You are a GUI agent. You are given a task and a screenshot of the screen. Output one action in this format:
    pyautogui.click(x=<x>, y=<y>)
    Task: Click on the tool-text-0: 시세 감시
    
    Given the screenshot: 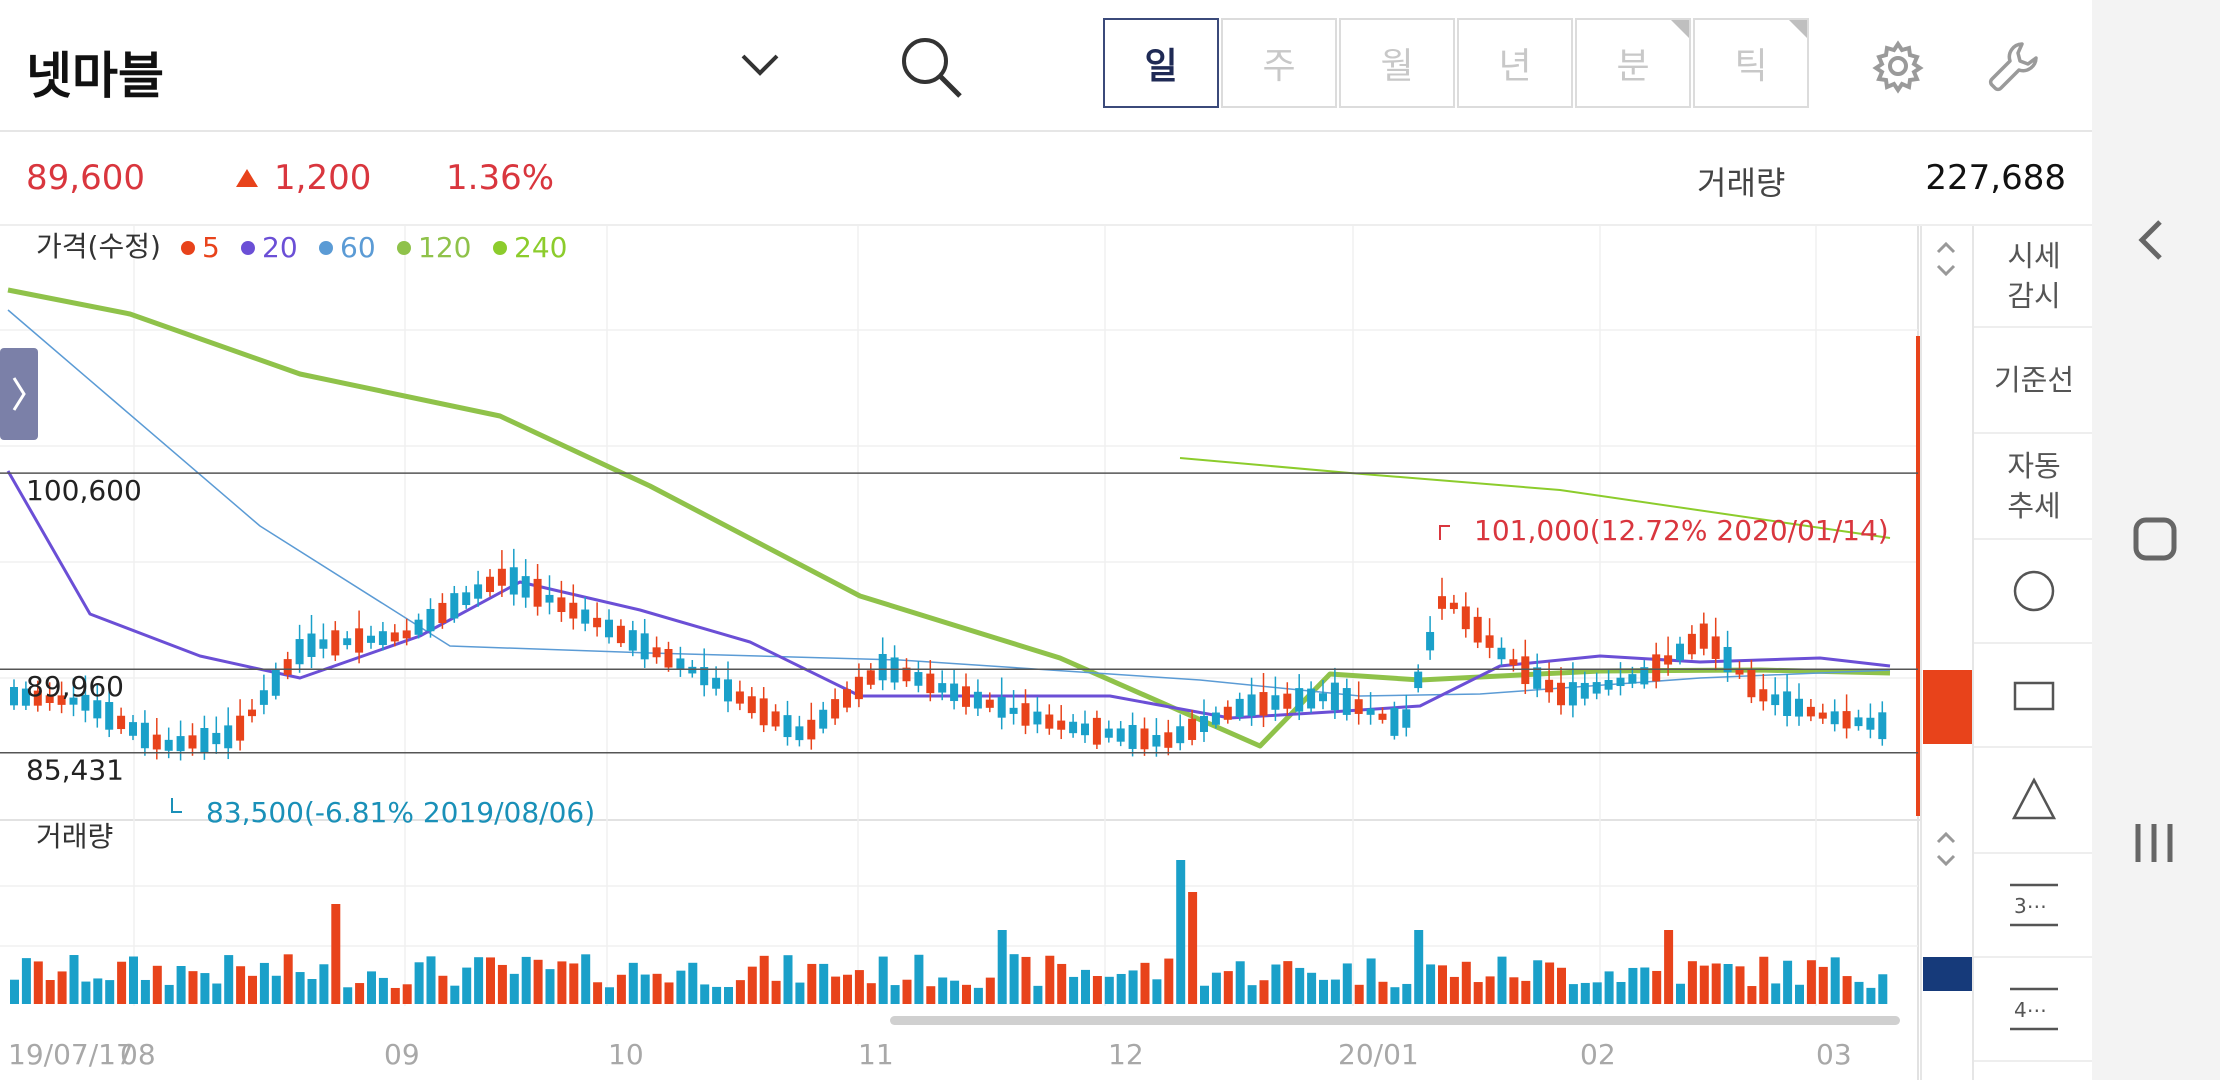 What is the action you would take?
    pyautogui.click(x=2034, y=277)
    